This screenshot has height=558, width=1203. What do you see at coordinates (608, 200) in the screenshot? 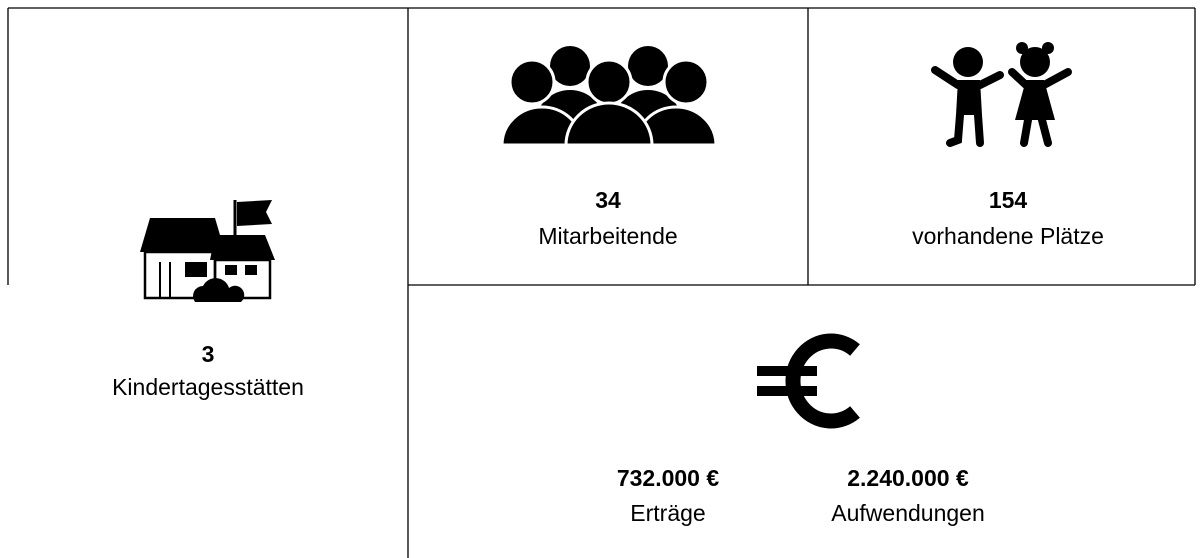
I see `count-value: 34` at bounding box center [608, 200].